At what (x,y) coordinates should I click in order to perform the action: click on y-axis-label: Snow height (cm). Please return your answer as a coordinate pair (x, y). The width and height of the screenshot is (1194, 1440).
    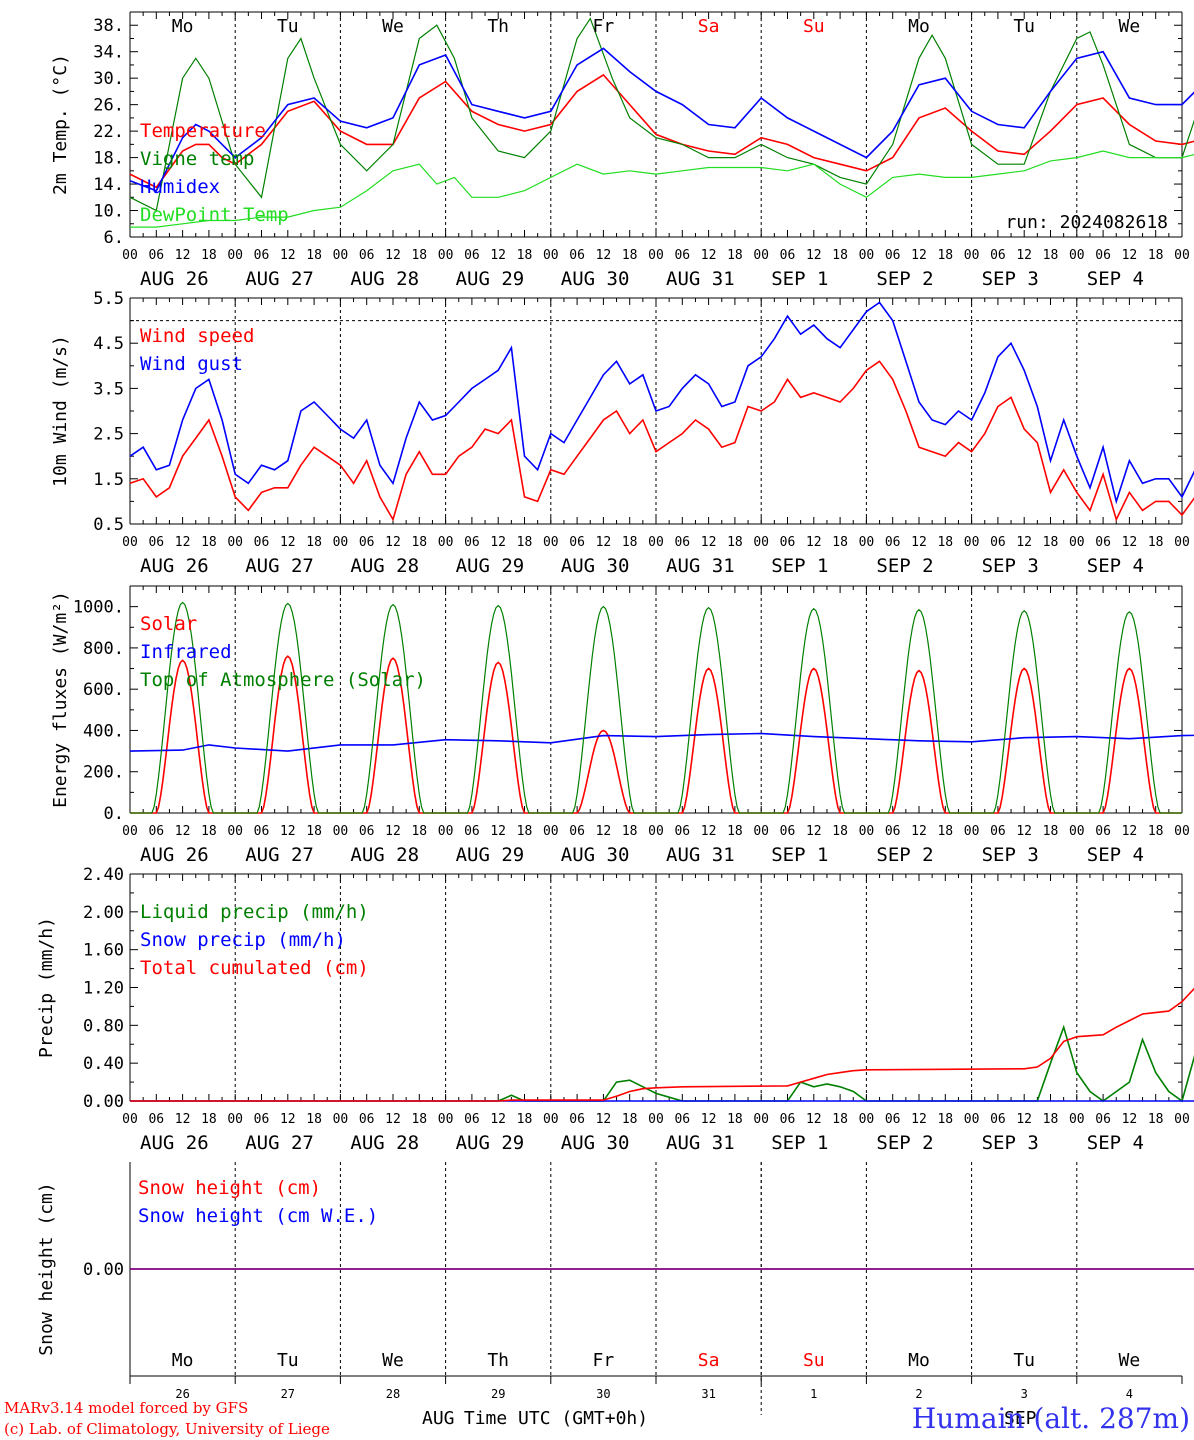
    Looking at the image, I should click on (46, 1268).